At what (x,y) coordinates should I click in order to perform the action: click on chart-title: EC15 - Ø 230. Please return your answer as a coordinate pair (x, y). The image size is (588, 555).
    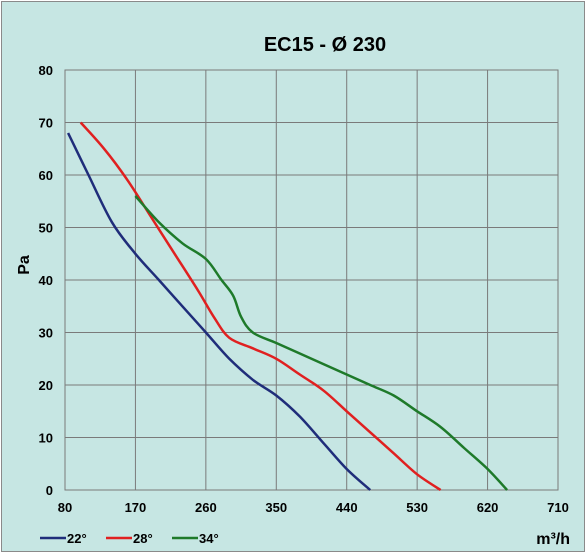
    Looking at the image, I should click on (325, 45).